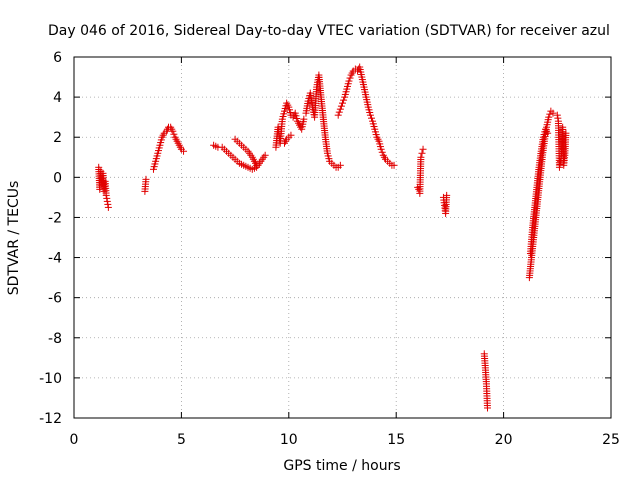  I want to click on y-axis-label: SDTVAR / TECUs, so click(14, 238).